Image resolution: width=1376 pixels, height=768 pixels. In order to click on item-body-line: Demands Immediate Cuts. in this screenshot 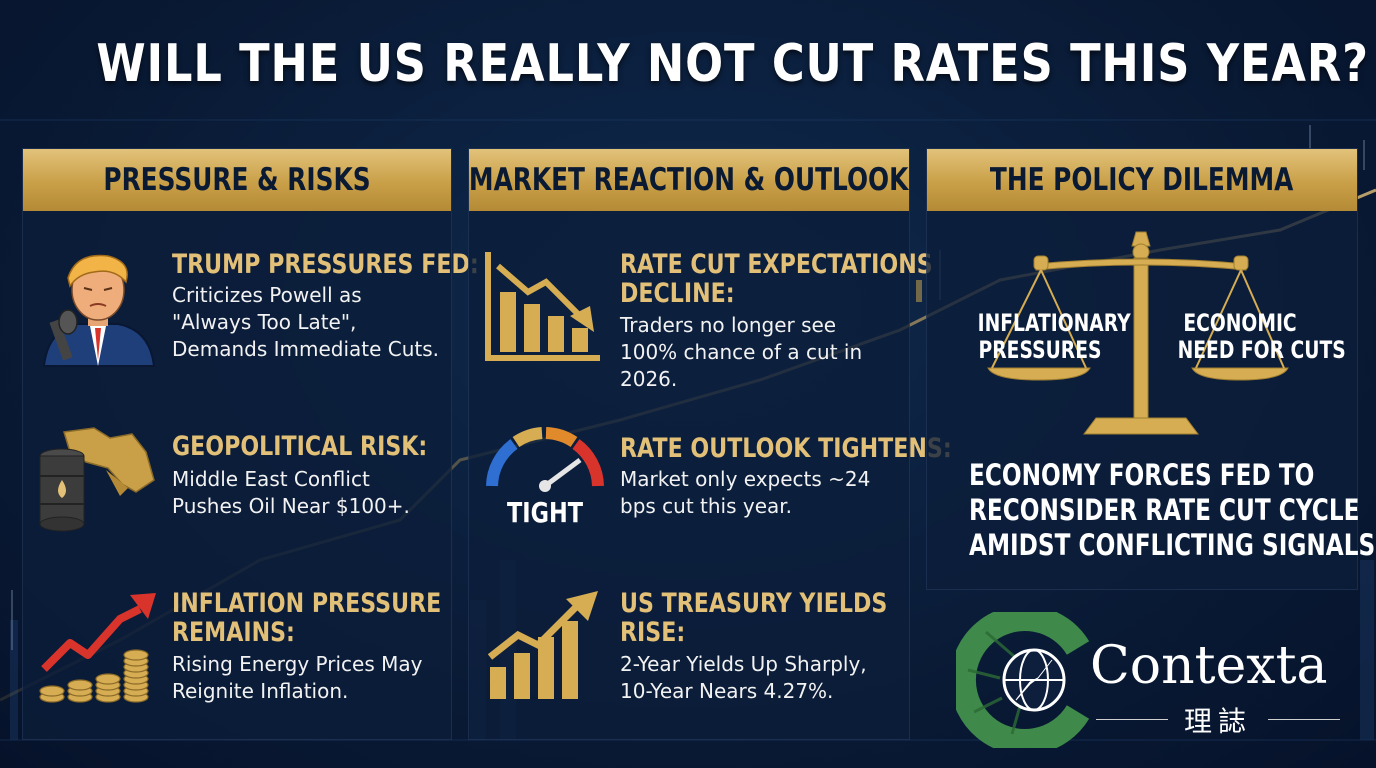, I will do `click(306, 349)`.